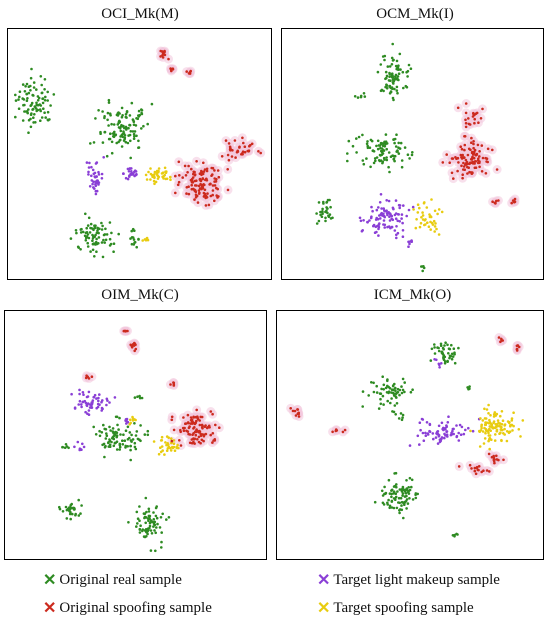  Describe the element at coordinates (140, 14) in the screenshot. I see `panel-title-0: OCI_Mk(M)` at that location.